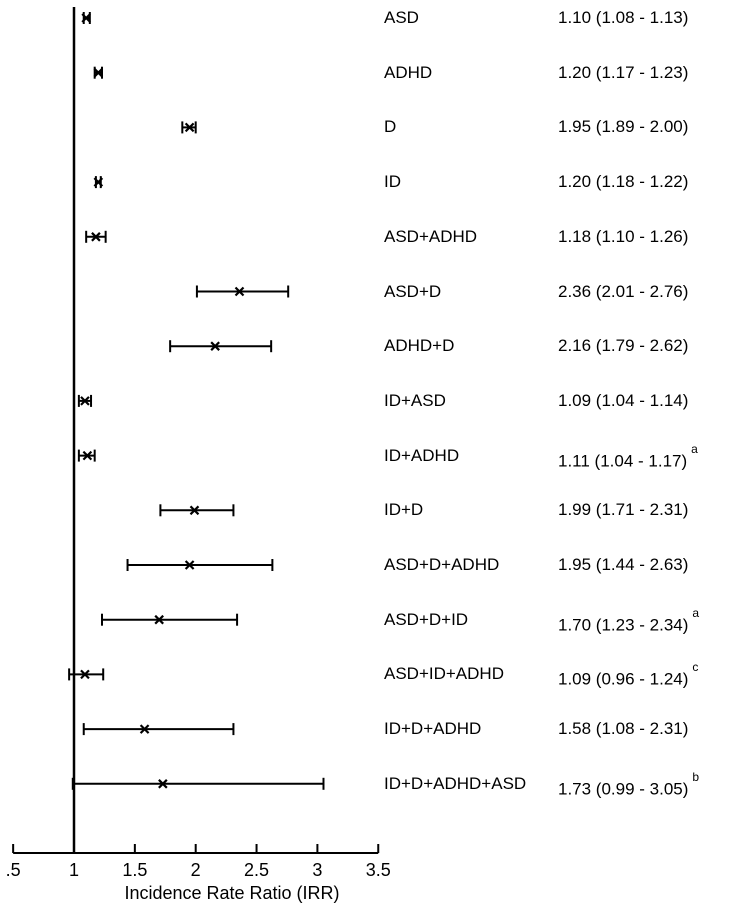 The width and height of the screenshot is (733, 914). I want to click on row-estimate-text: 2.16 (1.79 - 2.62), so click(623, 346).